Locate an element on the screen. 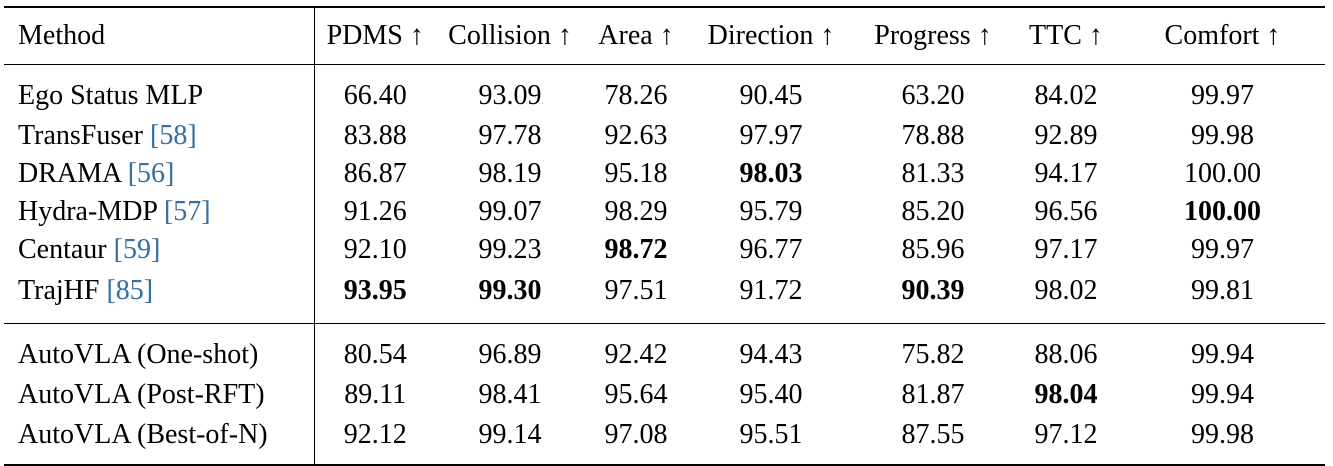 The width and height of the screenshot is (1333, 466). progress-cell: 81.33 is located at coordinates (933, 173).